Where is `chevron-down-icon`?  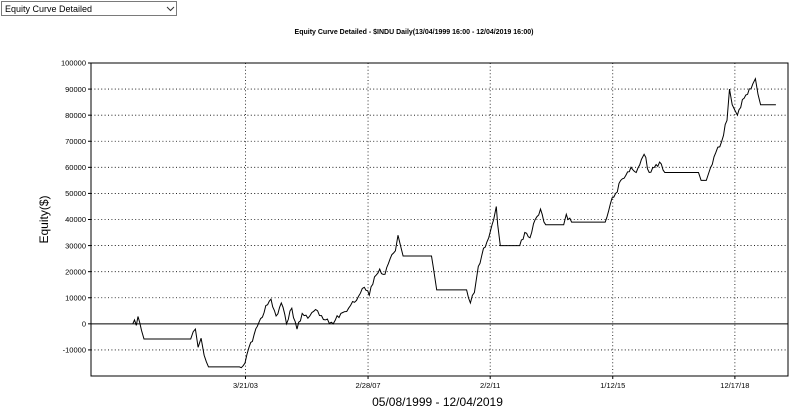
chevron-down-icon is located at coordinates (170, 8).